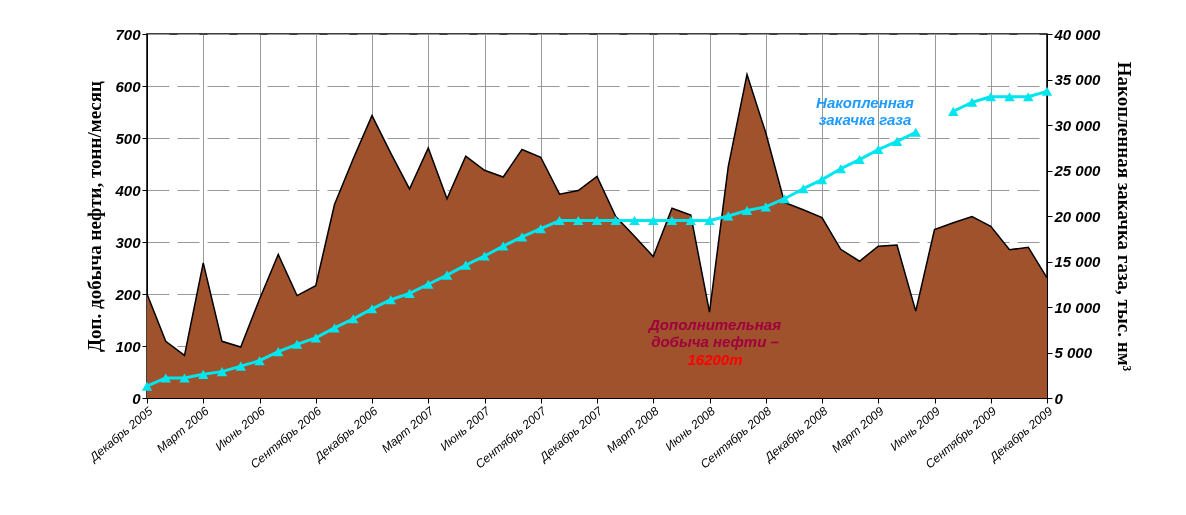 The width and height of the screenshot is (1186, 515). I want to click on y-tick-label: 400, so click(128, 190).